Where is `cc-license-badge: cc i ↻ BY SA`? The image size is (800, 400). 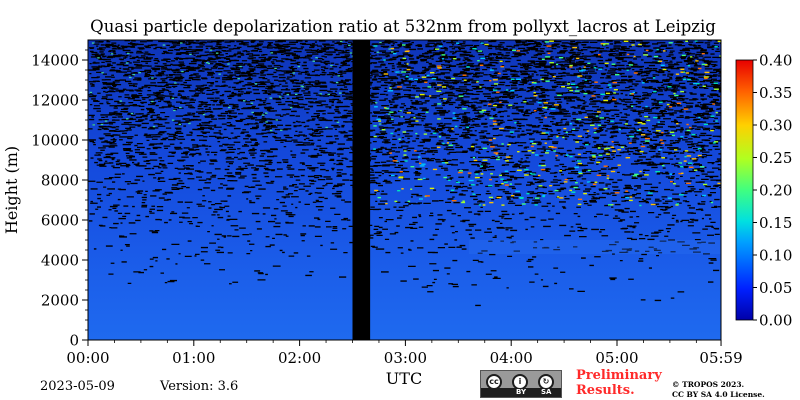
cc-license-badge: cc i ↻ BY SA is located at coordinates (521, 384).